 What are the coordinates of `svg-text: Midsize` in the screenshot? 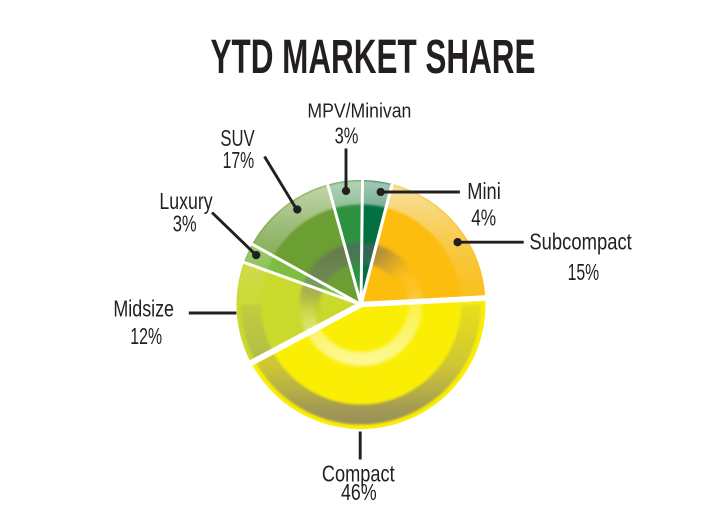 It's located at (143, 309).